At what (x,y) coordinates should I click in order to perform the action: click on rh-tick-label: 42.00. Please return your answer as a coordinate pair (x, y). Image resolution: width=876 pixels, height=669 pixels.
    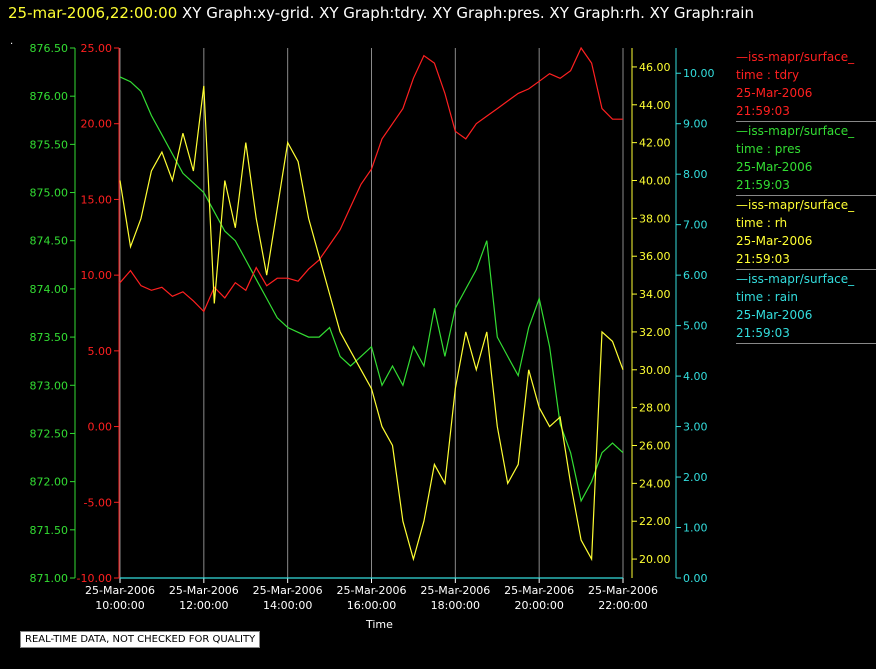
    Looking at the image, I should click on (655, 143).